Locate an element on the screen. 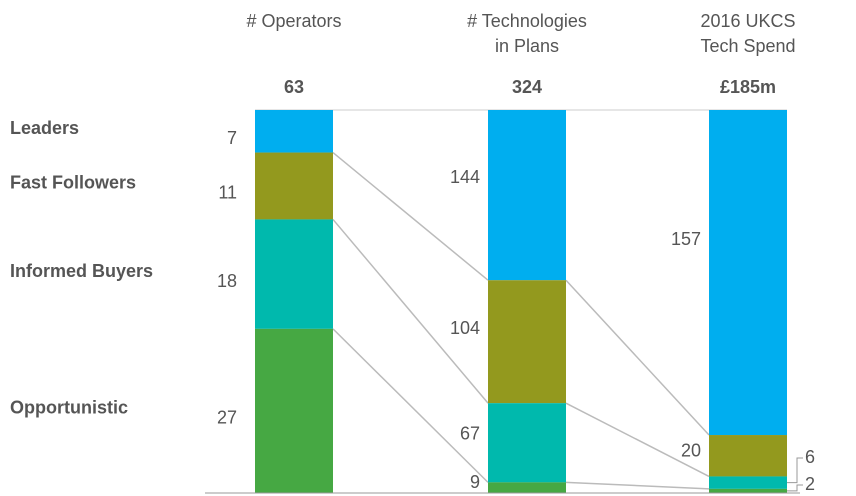  column-total: 324 is located at coordinates (527, 87).